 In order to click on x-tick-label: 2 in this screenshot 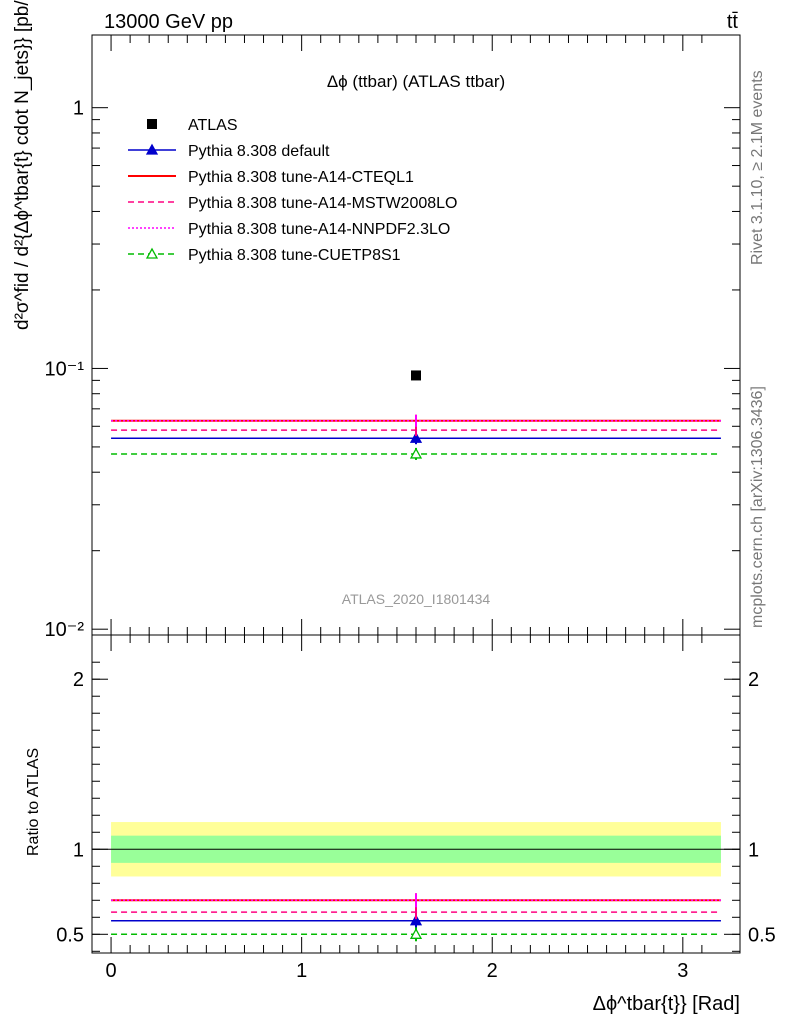, I will do `click(492, 971)`.